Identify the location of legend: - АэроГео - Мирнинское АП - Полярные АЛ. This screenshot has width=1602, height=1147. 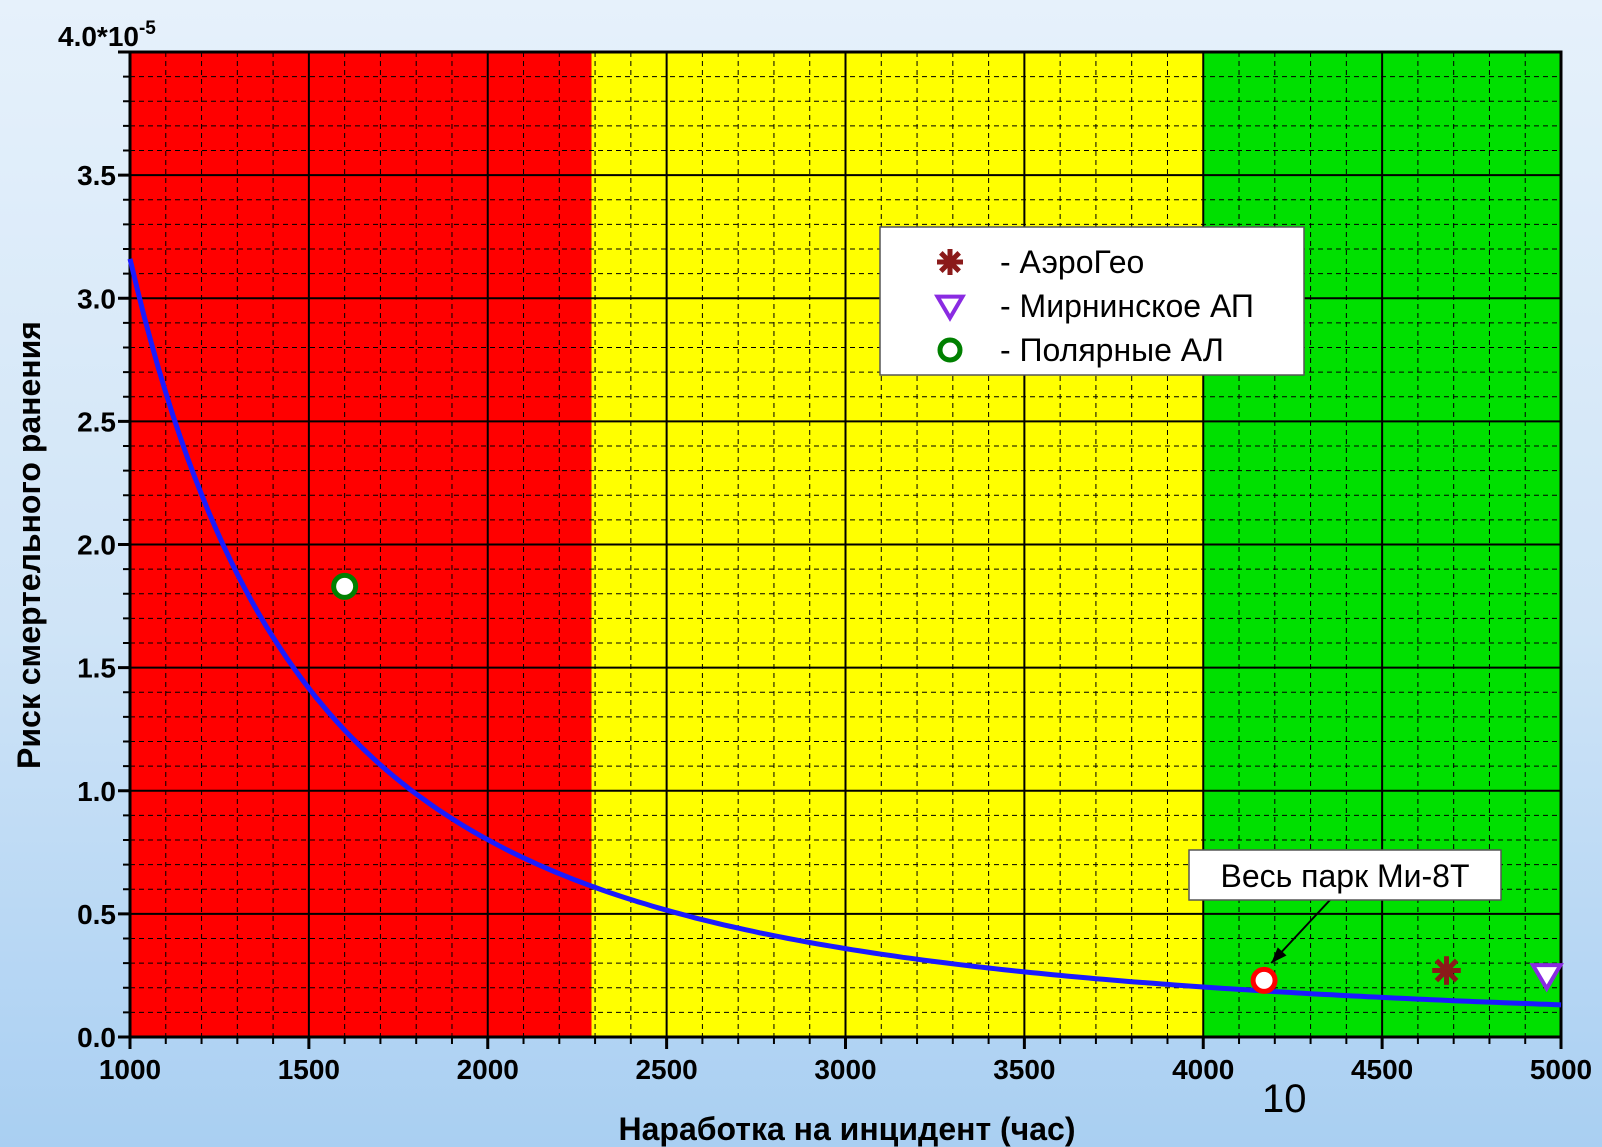
(1092, 301).